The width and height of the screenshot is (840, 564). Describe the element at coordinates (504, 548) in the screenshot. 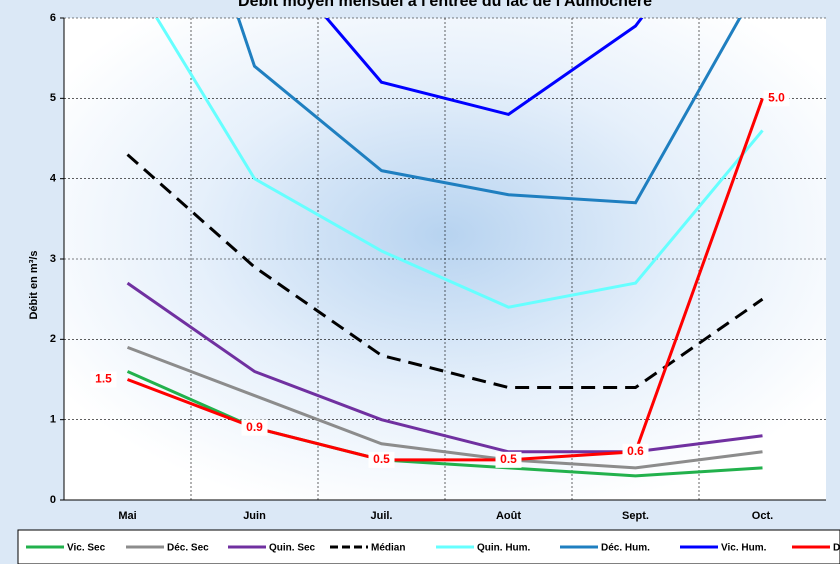

I see `legend-label: Quin. Hum.` at that location.